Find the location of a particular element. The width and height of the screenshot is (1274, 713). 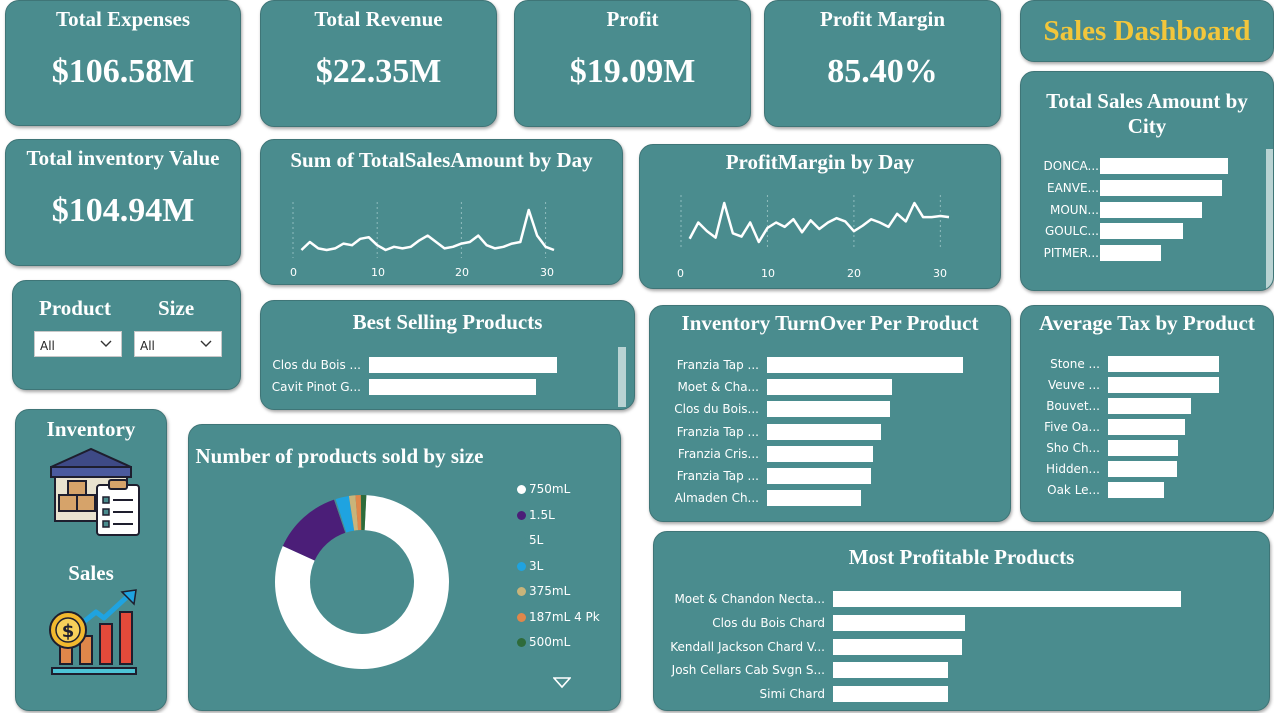

legend-label: 3L is located at coordinates (536, 565).